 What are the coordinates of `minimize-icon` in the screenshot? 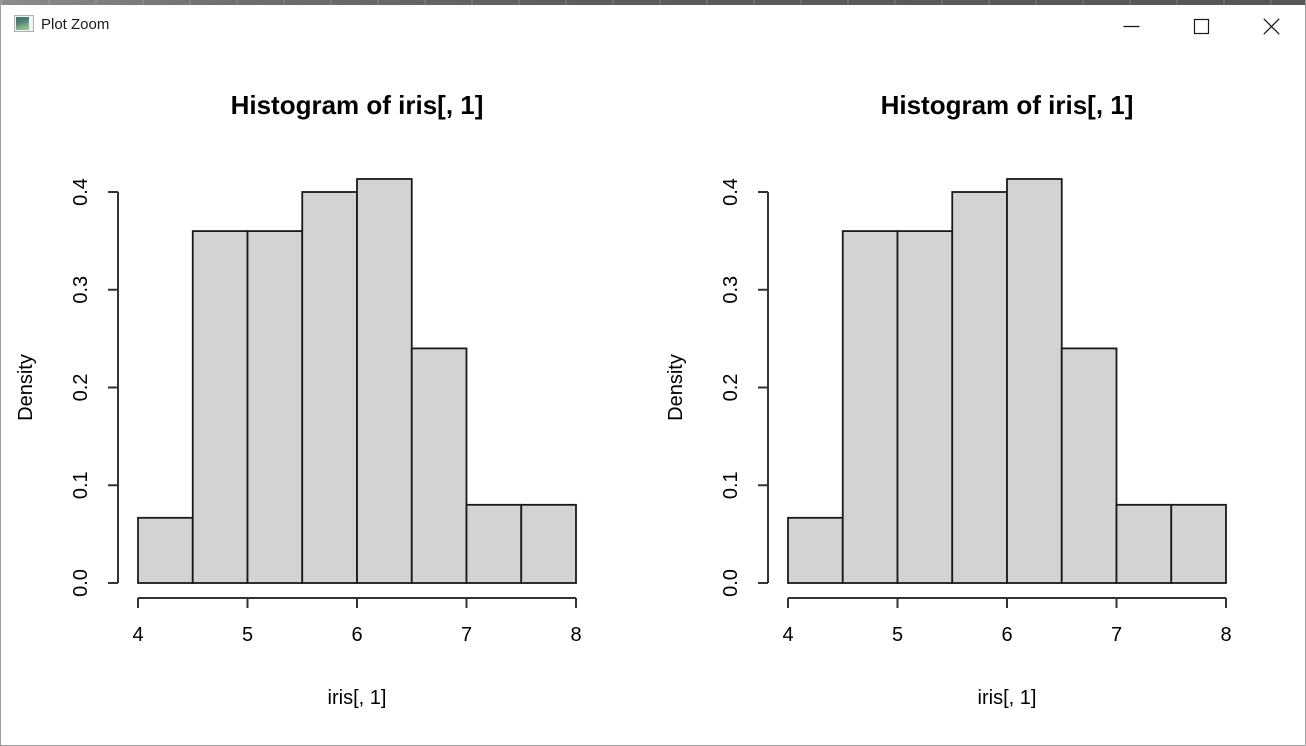 It's located at (1131, 26).